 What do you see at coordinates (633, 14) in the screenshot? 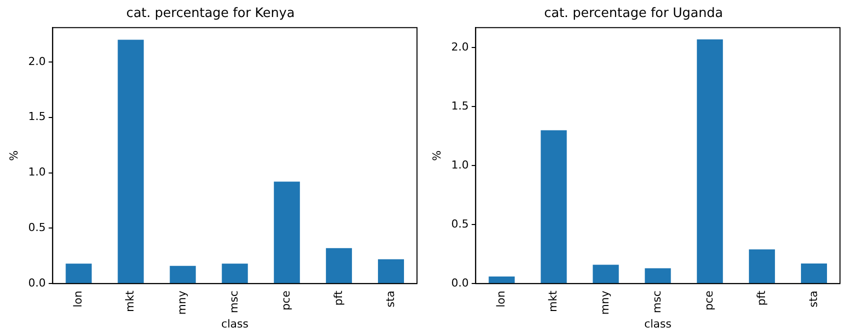
I see `chart-title: cat. percentage for Uganda` at bounding box center [633, 14].